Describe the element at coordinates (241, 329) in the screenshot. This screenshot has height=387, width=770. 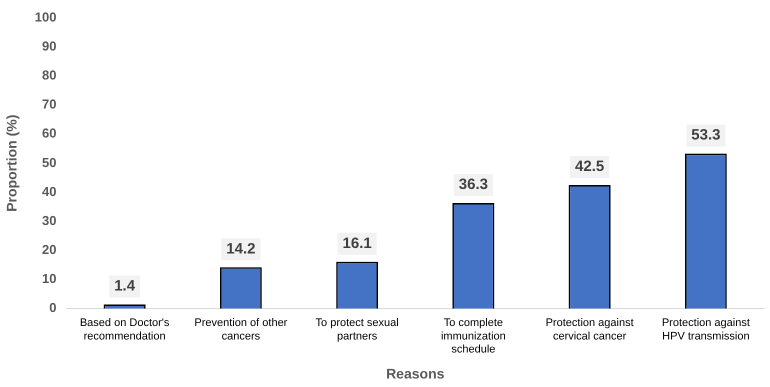
I see `x-tick-label: Prevention of other cancers` at that location.